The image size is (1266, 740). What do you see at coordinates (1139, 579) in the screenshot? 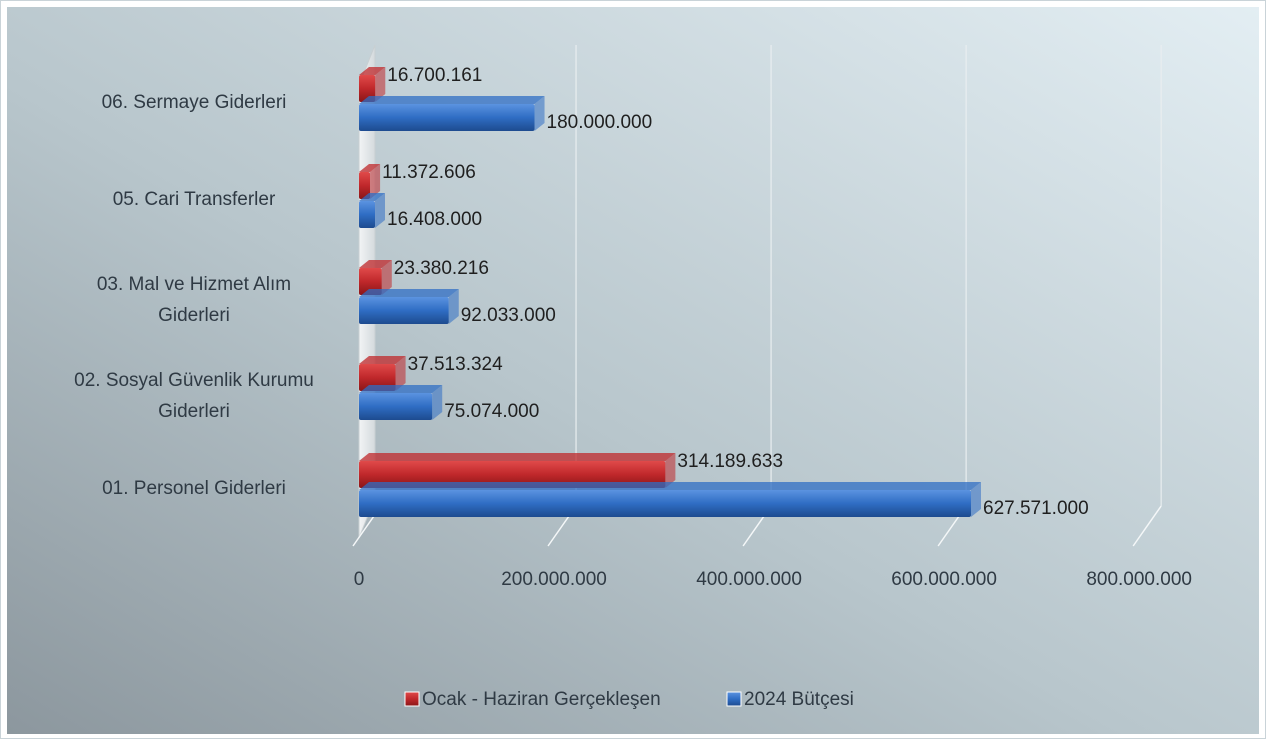
I see `x-tick-label: 800.000.000` at bounding box center [1139, 579].